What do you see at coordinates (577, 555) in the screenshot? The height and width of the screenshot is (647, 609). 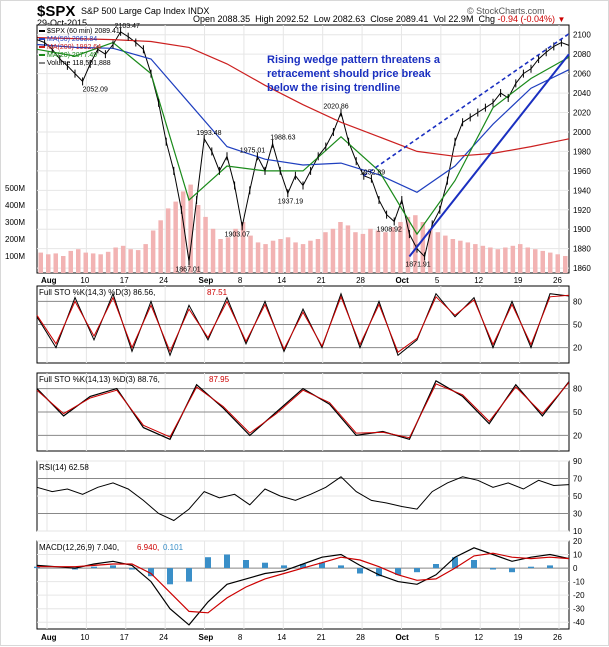 I see `macd-y-tick: 10` at bounding box center [577, 555].